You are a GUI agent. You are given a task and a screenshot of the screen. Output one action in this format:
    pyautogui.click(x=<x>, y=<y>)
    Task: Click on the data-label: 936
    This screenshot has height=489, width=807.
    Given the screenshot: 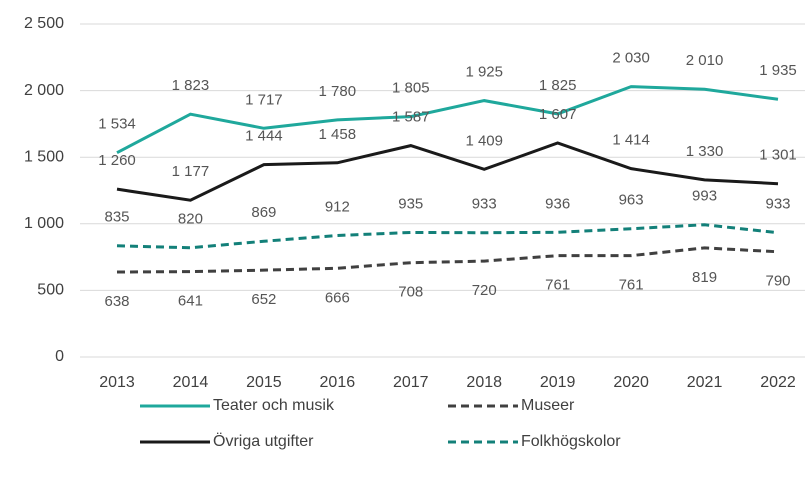 What is the action you would take?
    pyautogui.click(x=557, y=203)
    